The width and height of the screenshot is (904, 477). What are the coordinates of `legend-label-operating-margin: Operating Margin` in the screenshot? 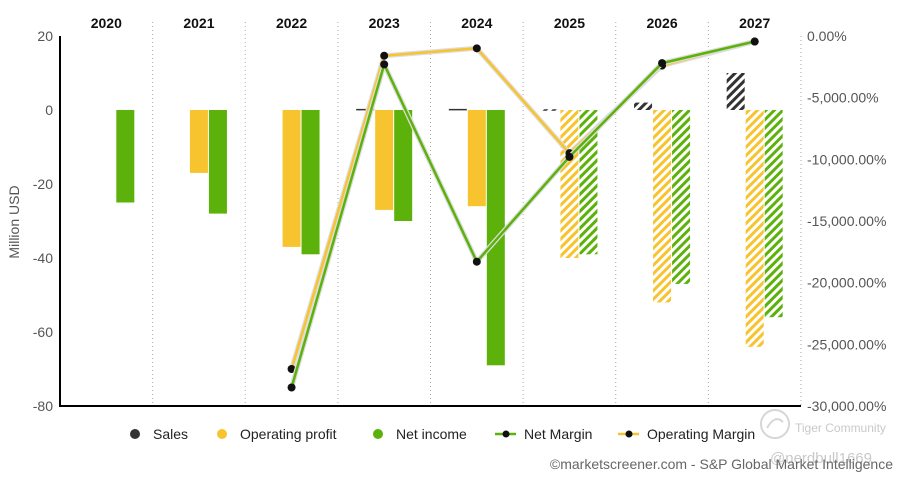 It's located at (701, 434).